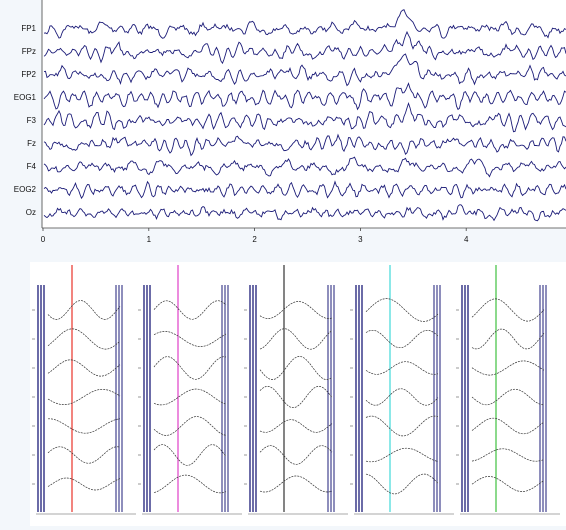 The image size is (566, 530). What do you see at coordinates (25, 97) in the screenshot?
I see `channel-label: EOG1` at bounding box center [25, 97].